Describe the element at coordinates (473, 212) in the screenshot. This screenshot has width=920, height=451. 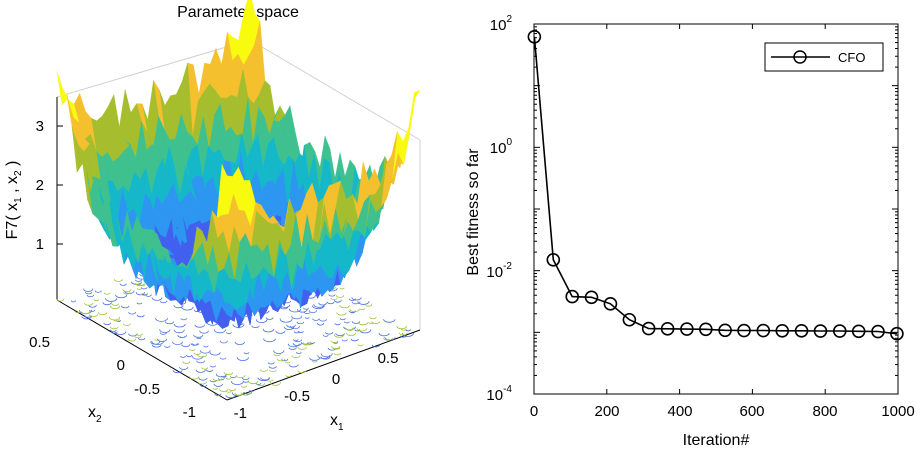
I see `y-axis-label: Best fitness so far` at that location.